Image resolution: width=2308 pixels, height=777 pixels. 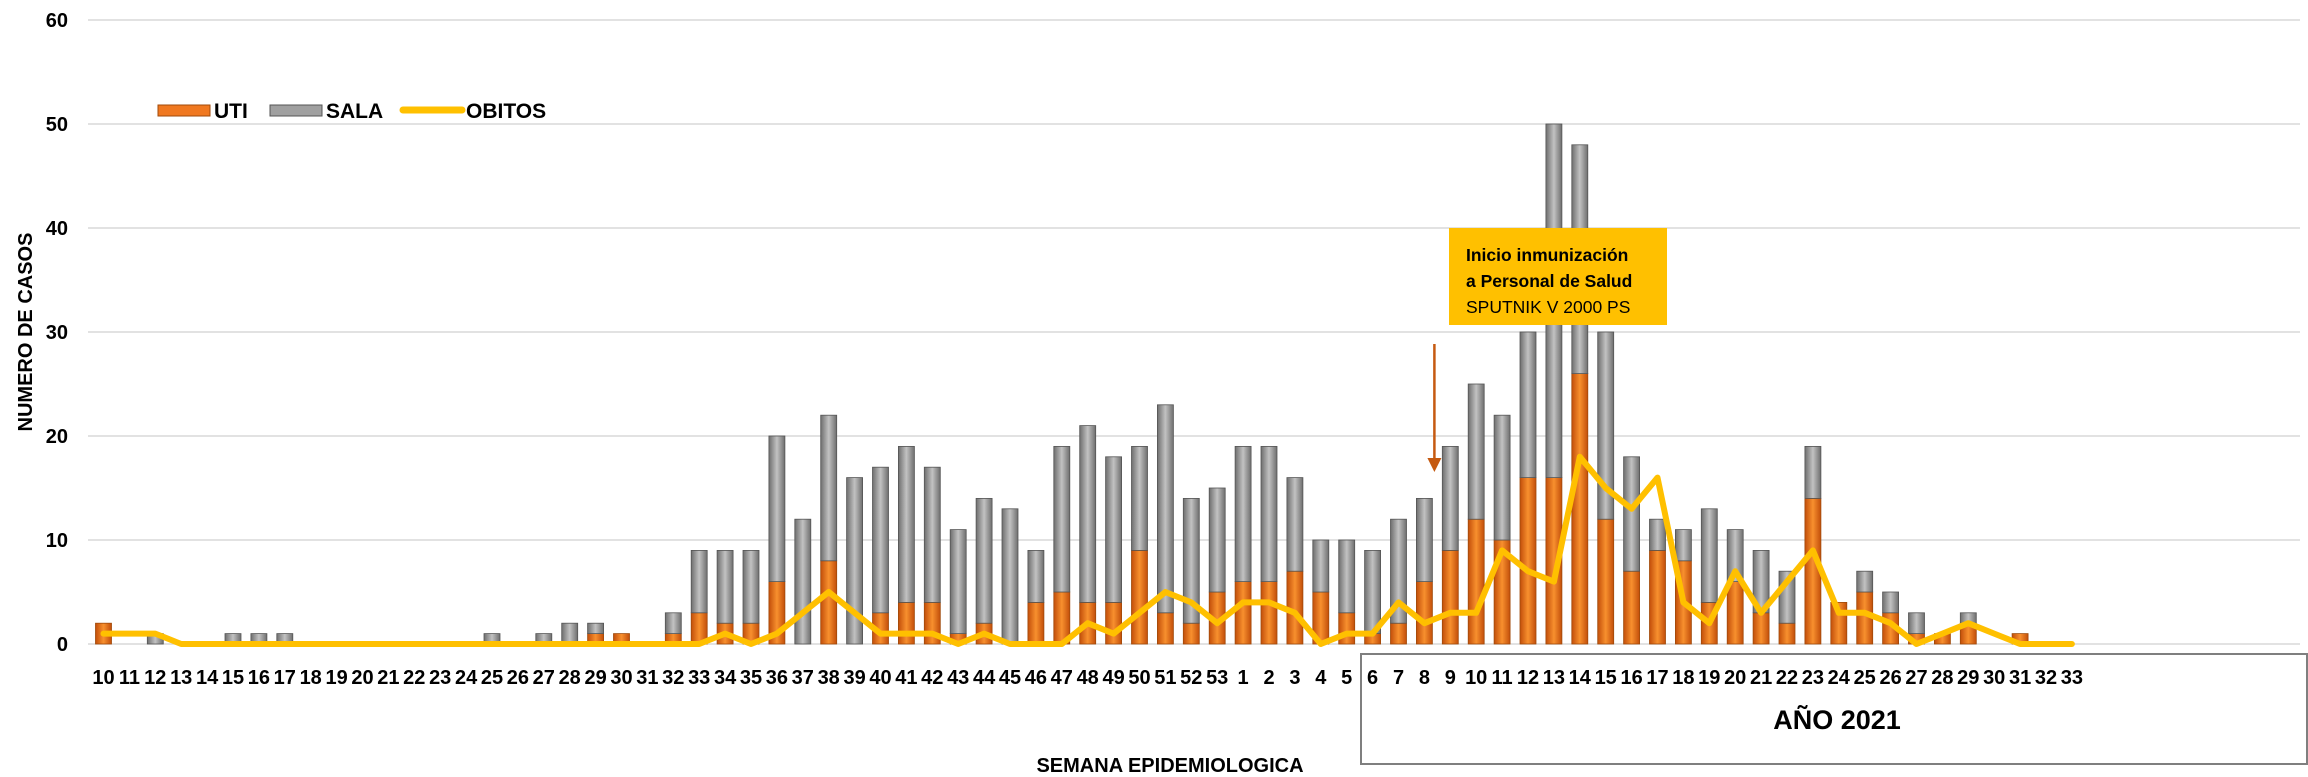 I want to click on y-tick-label: 30, so click(x=57, y=333).